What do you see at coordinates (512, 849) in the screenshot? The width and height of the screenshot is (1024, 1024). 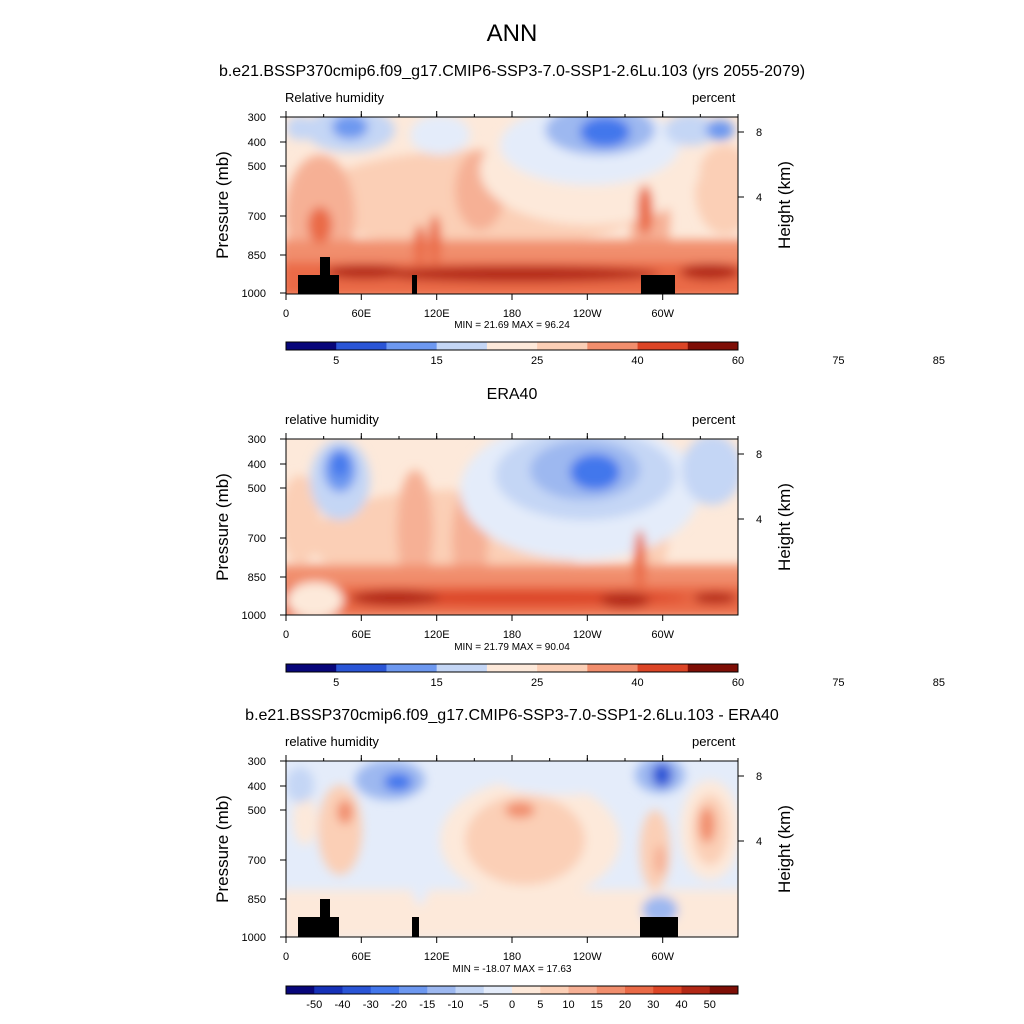 I see `panel-3-field` at bounding box center [512, 849].